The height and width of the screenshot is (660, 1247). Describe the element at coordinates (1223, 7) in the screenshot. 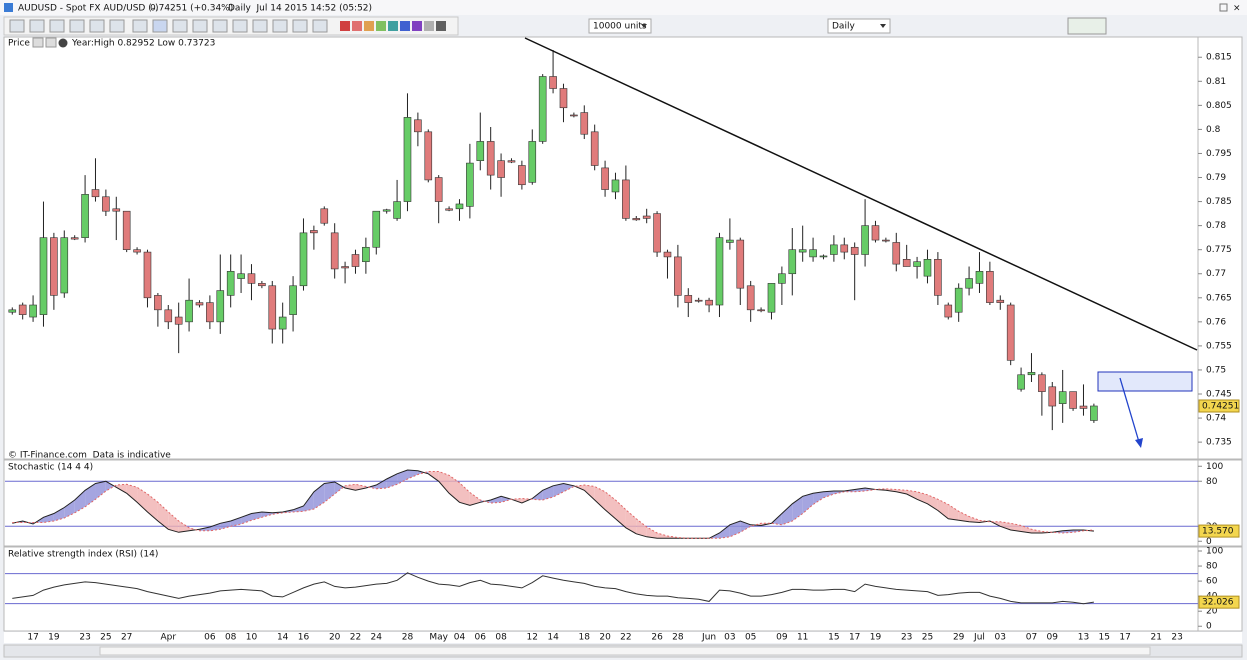

I see `restore-button` at that location.